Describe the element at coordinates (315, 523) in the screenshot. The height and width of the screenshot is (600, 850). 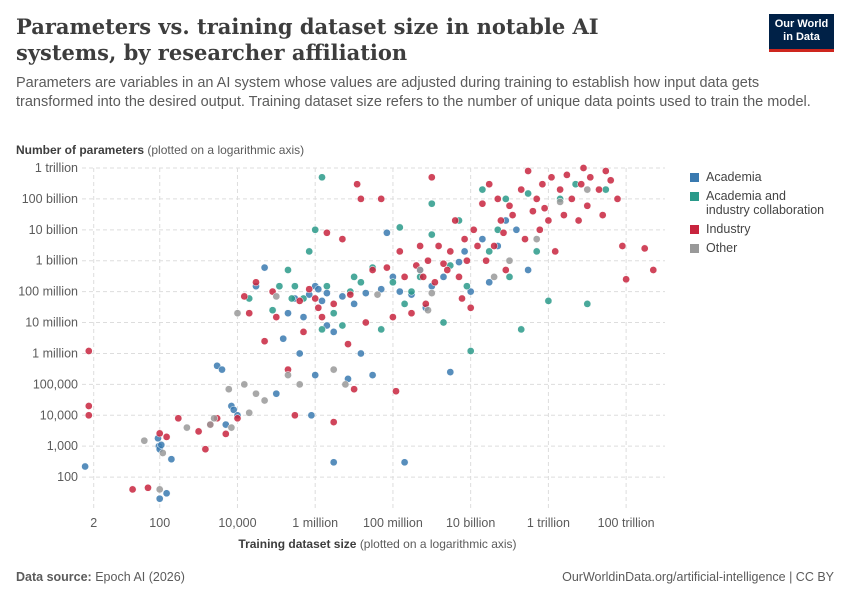
I see `x-tick-label: 1 million` at that location.